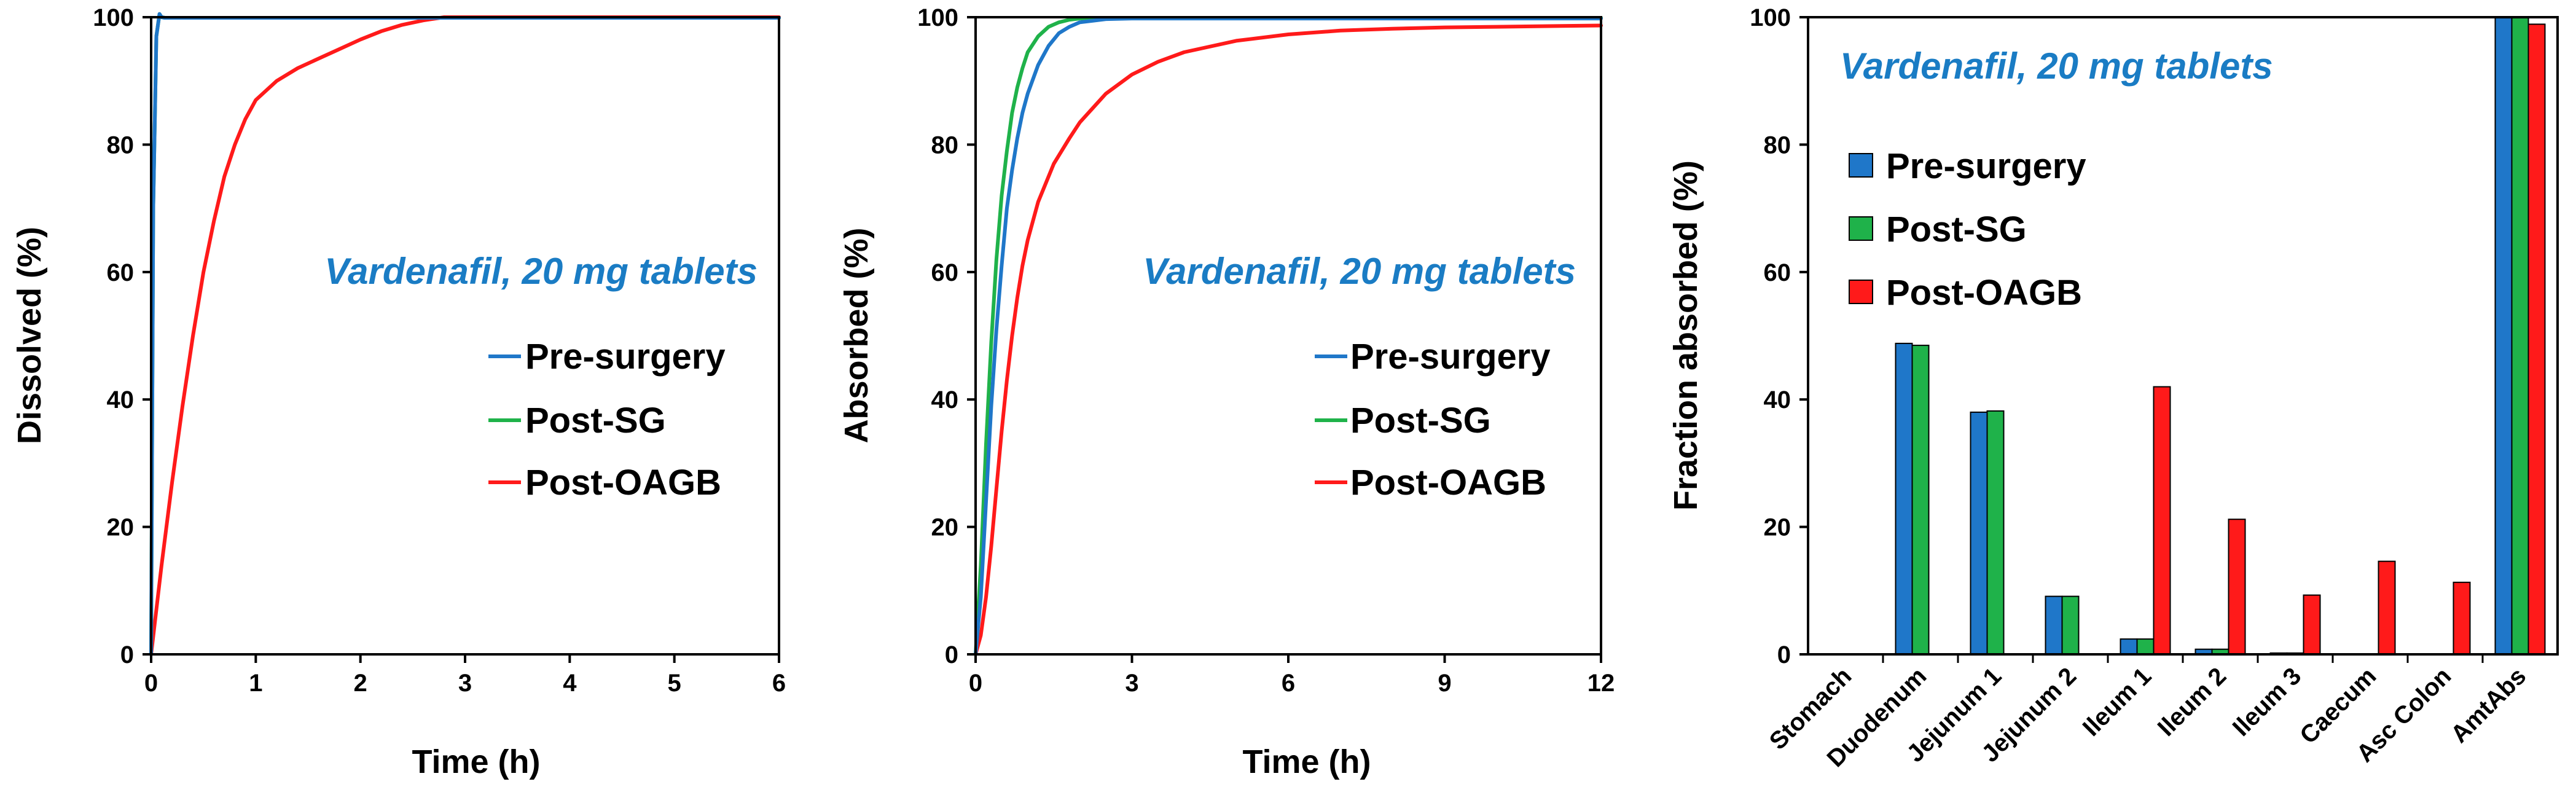  I want to click on dissolved-y-tick-label: 40, so click(121, 399).